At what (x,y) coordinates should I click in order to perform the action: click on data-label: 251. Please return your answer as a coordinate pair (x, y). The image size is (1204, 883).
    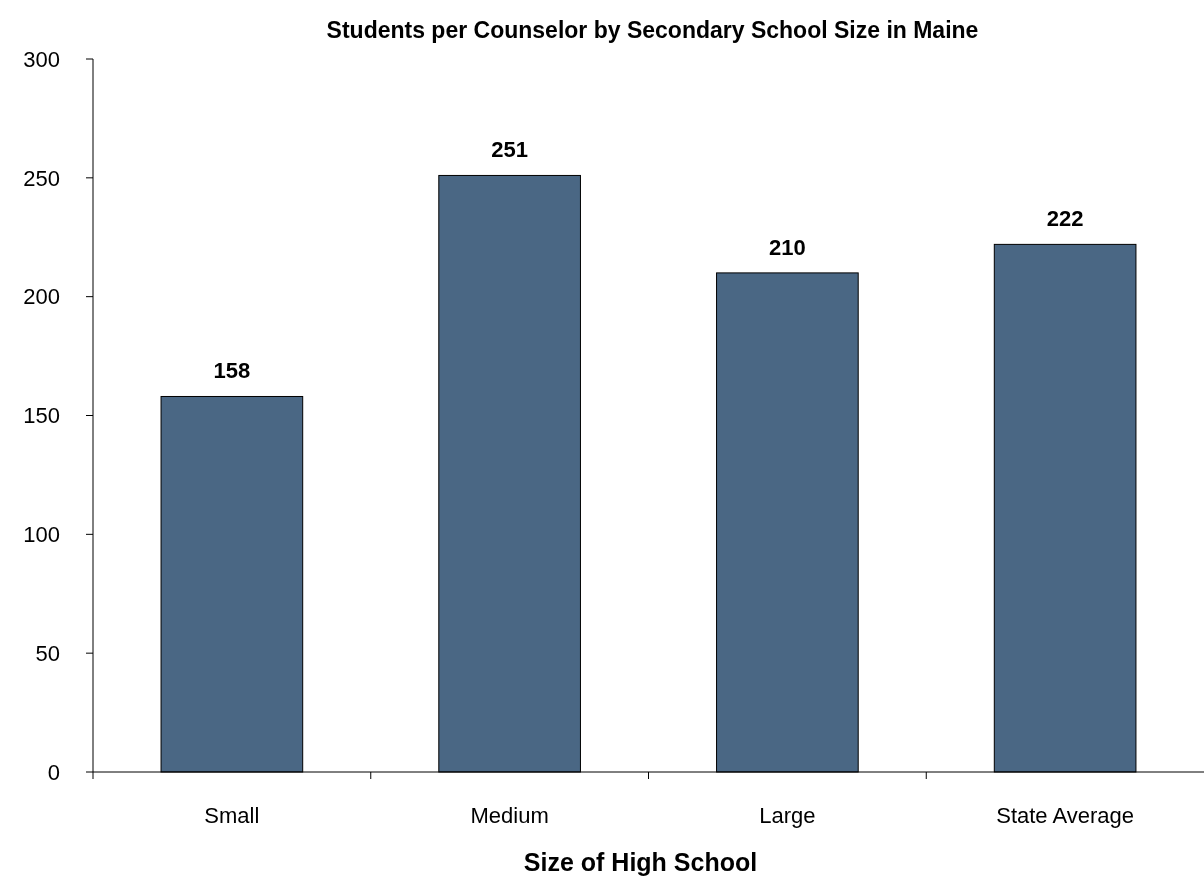
    Looking at the image, I should click on (509, 150).